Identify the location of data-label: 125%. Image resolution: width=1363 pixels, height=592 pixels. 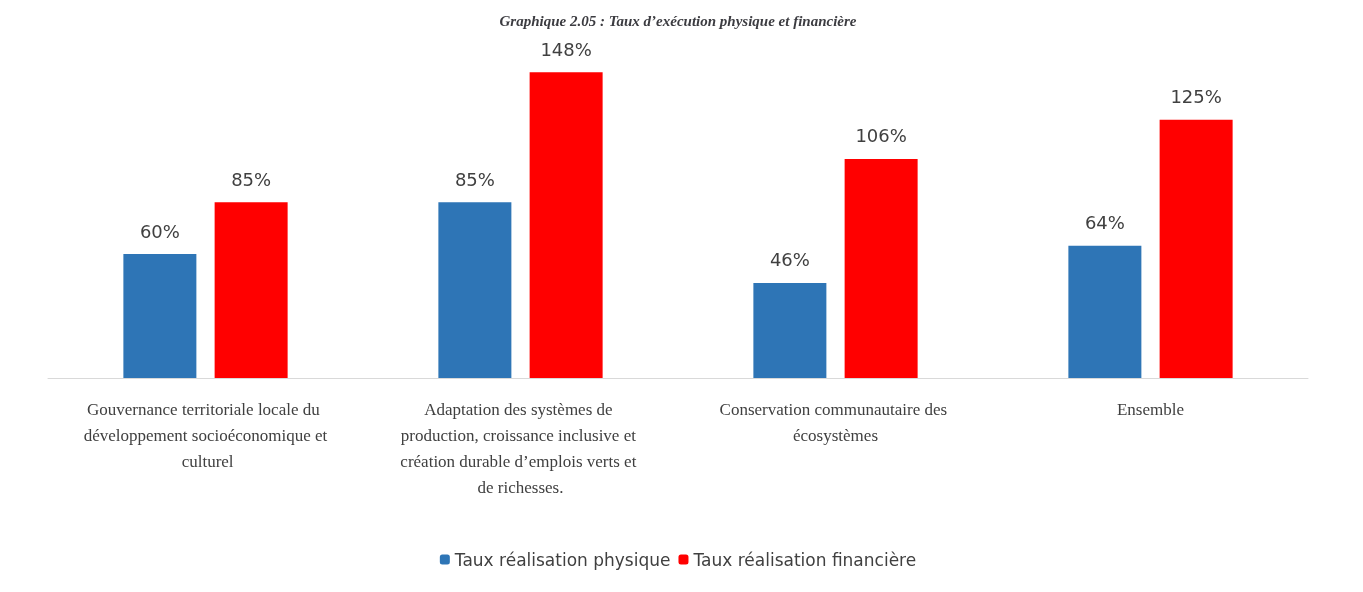
(1196, 97).